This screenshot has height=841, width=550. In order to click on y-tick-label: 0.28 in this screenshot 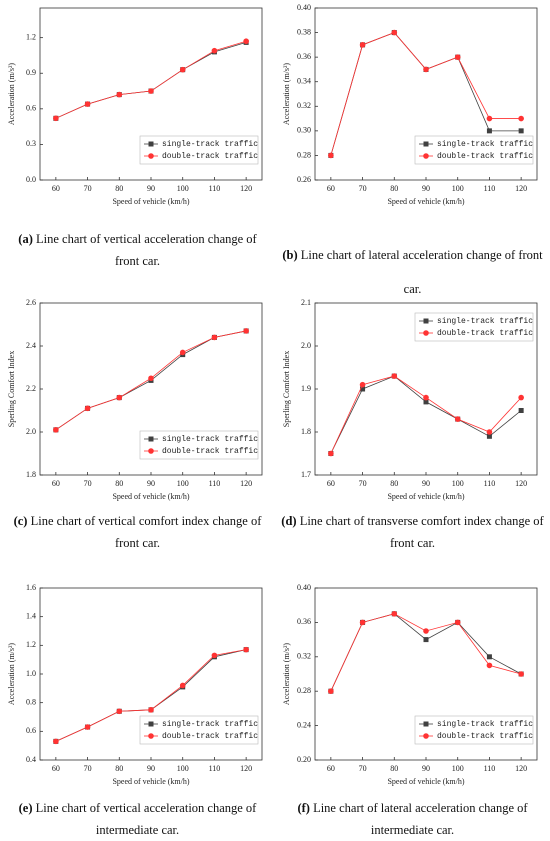, I will do `click(304, 690)`.